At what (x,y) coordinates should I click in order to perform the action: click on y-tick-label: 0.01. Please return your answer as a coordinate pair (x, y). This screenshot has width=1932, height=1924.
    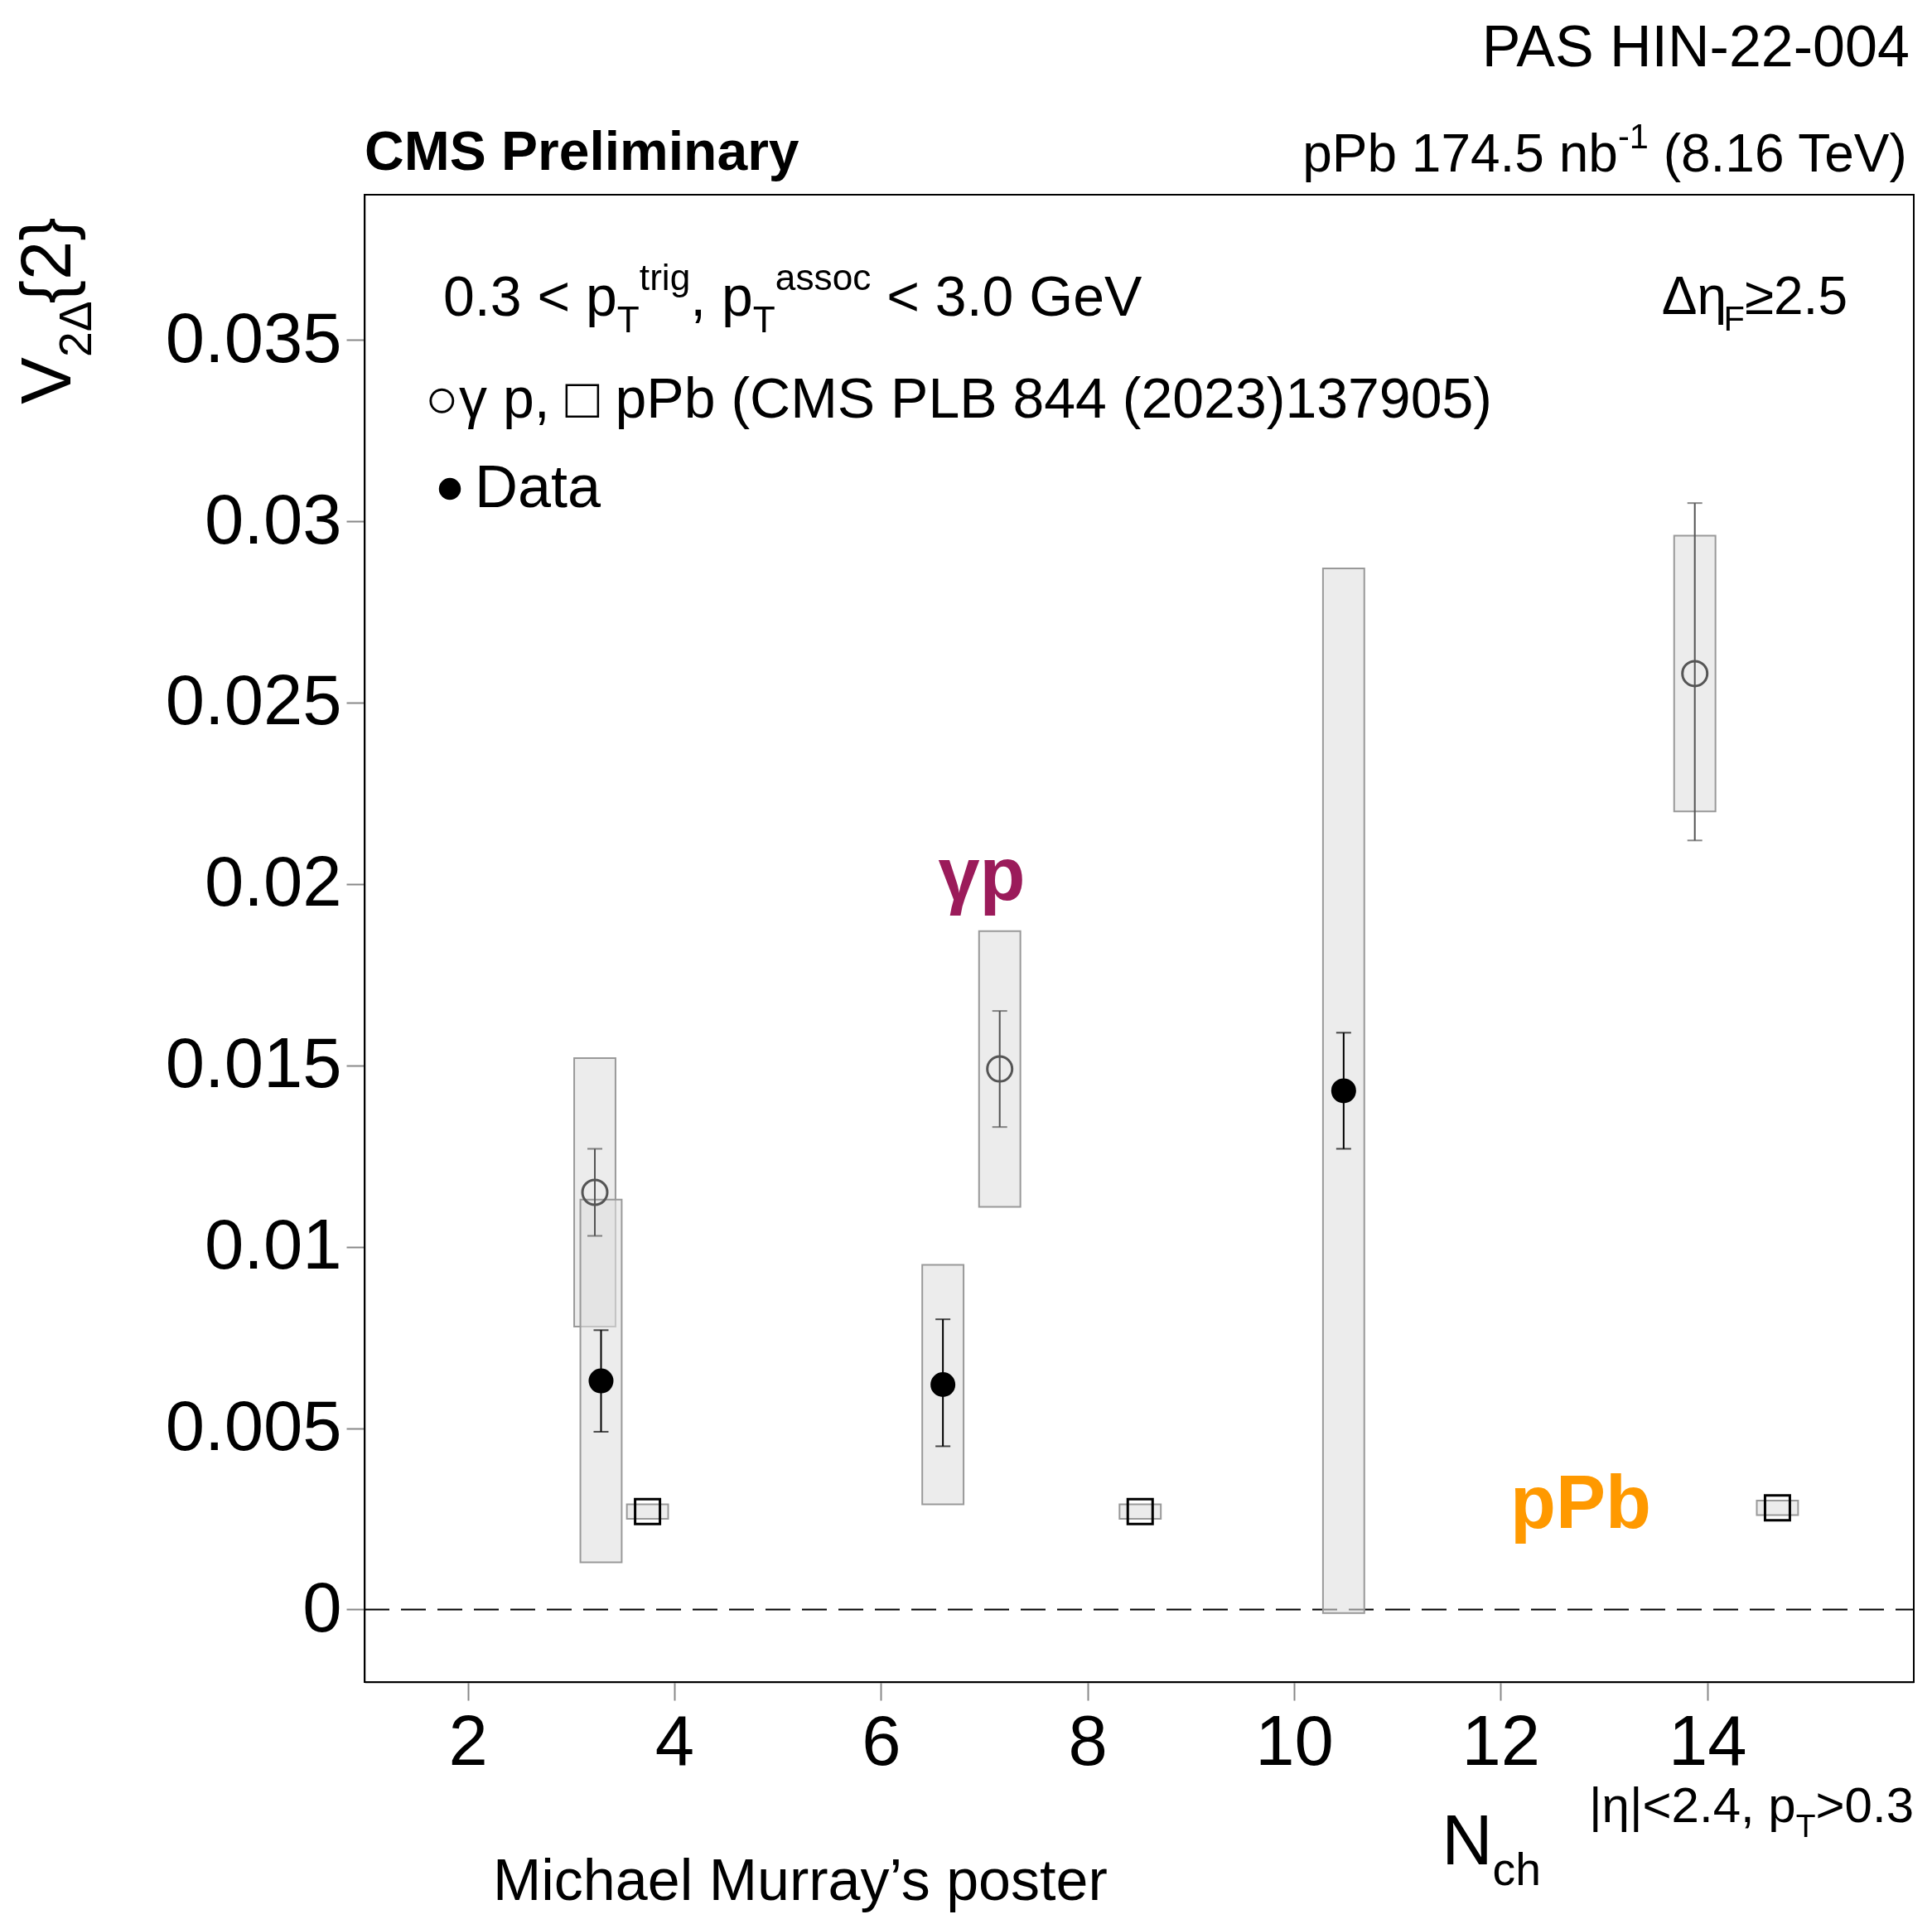
    Looking at the image, I should click on (274, 1244).